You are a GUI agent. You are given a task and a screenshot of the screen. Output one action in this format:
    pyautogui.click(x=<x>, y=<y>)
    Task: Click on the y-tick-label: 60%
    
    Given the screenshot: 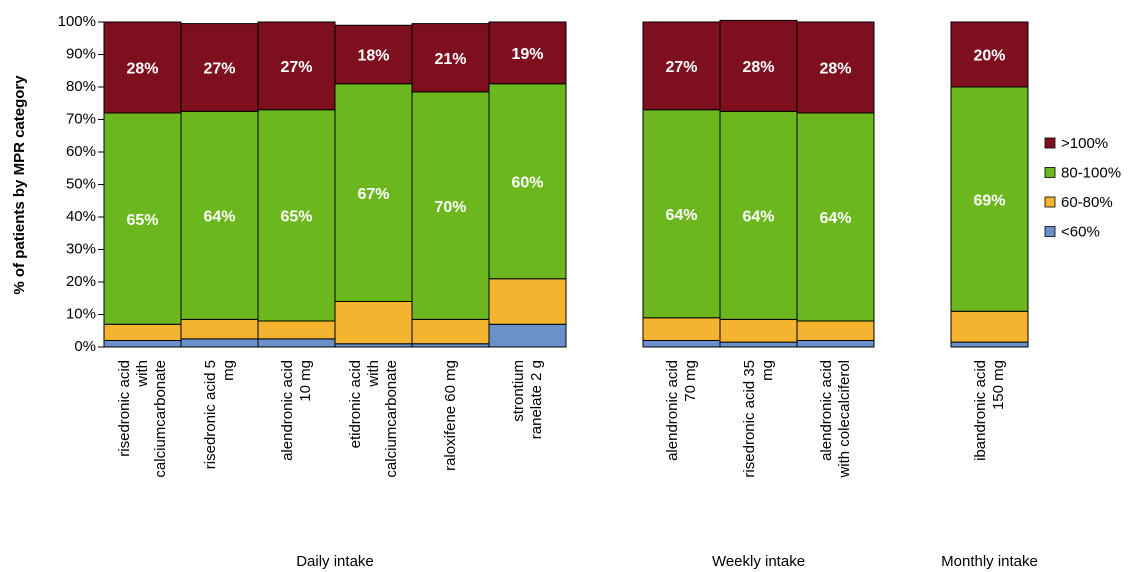 What is the action you would take?
    pyautogui.click(x=81, y=151)
    